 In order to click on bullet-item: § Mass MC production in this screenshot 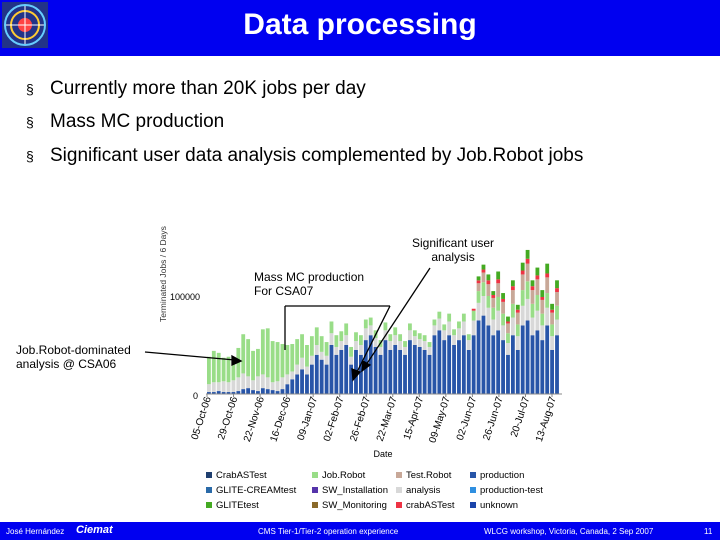, I will do `click(125, 122)`.